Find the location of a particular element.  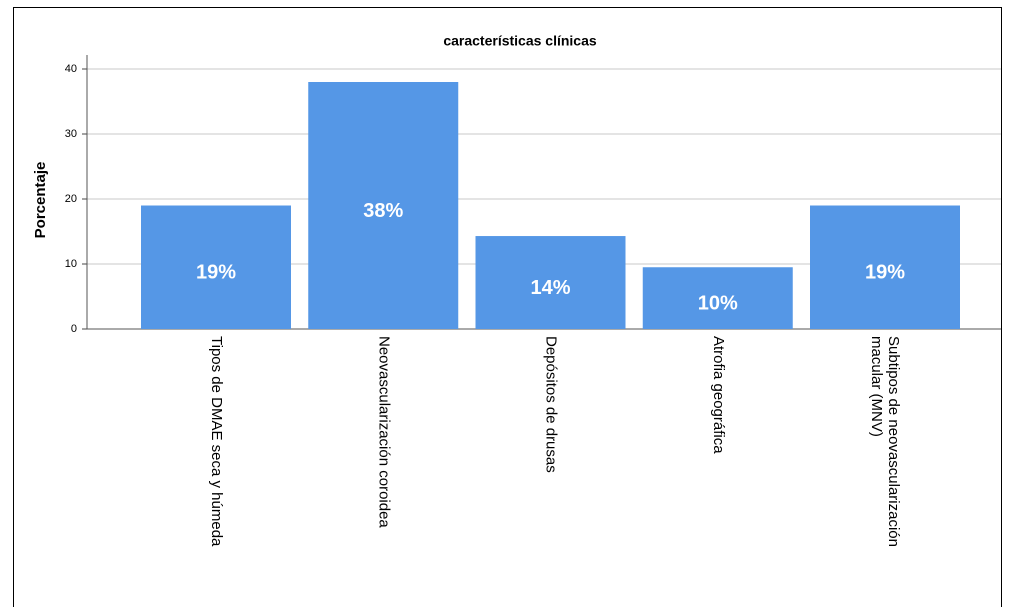

x-tick-label: Atrofia geográfica is located at coordinates (718, 395).